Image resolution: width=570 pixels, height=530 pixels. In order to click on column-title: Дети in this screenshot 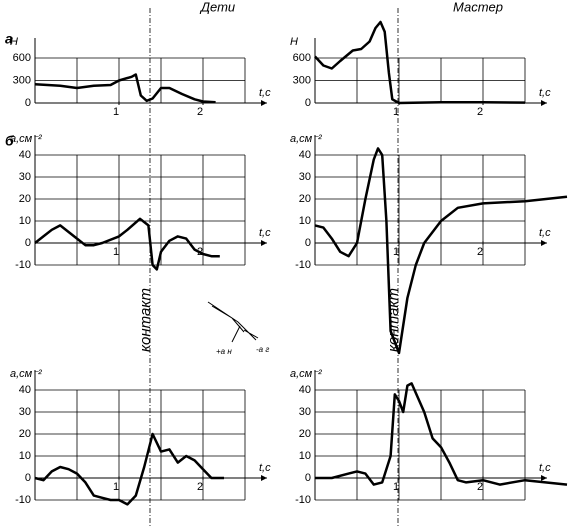, I will do `click(217, 7)`.